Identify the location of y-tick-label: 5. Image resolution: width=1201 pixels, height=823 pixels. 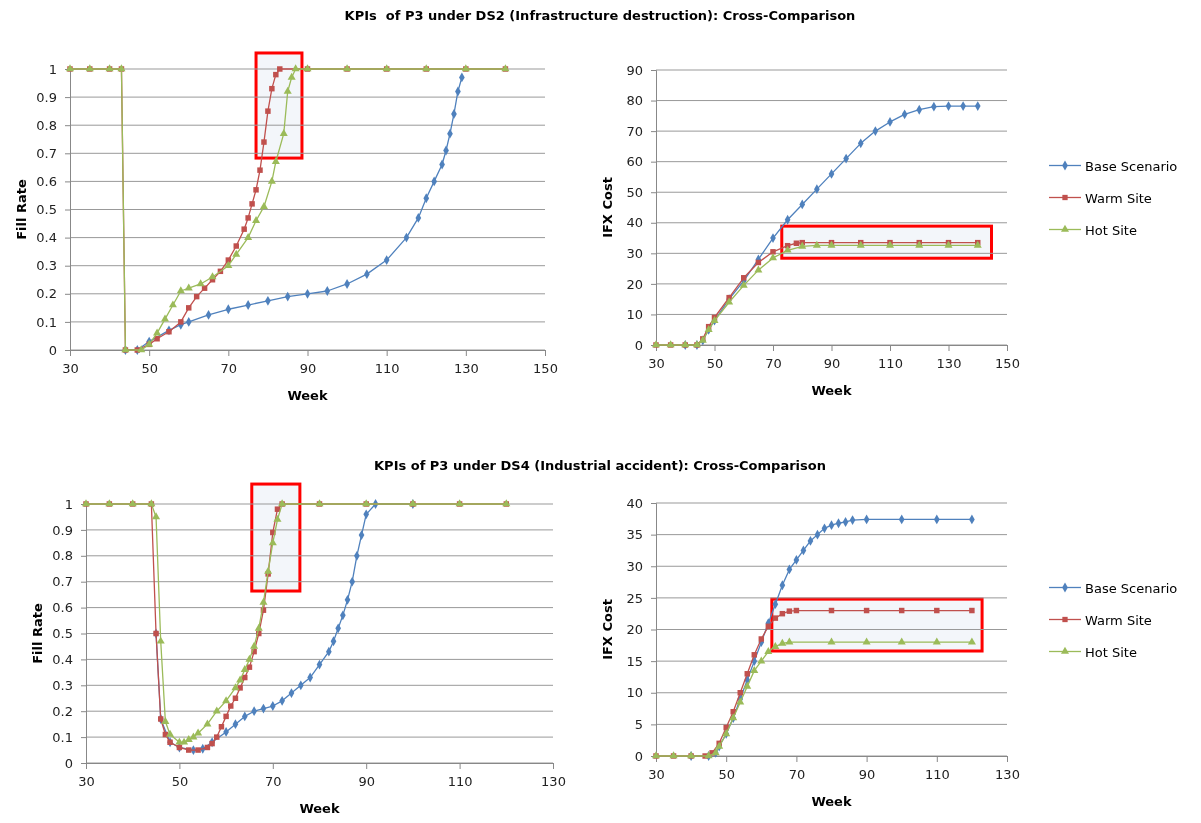
(638, 725).